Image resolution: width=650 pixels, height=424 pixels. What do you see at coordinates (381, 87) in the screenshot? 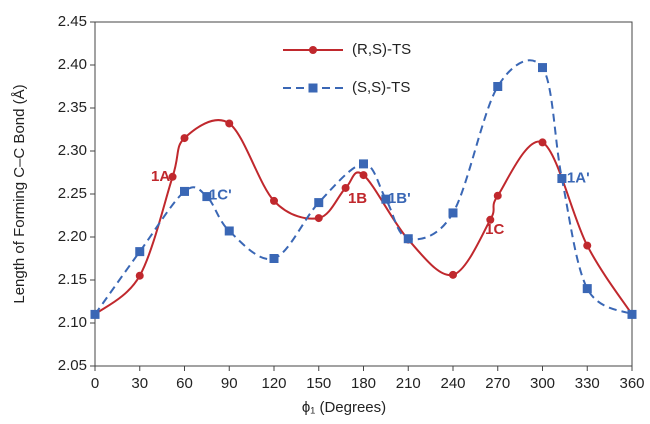
I see `legend-label: (S,S)-TS` at bounding box center [381, 87].